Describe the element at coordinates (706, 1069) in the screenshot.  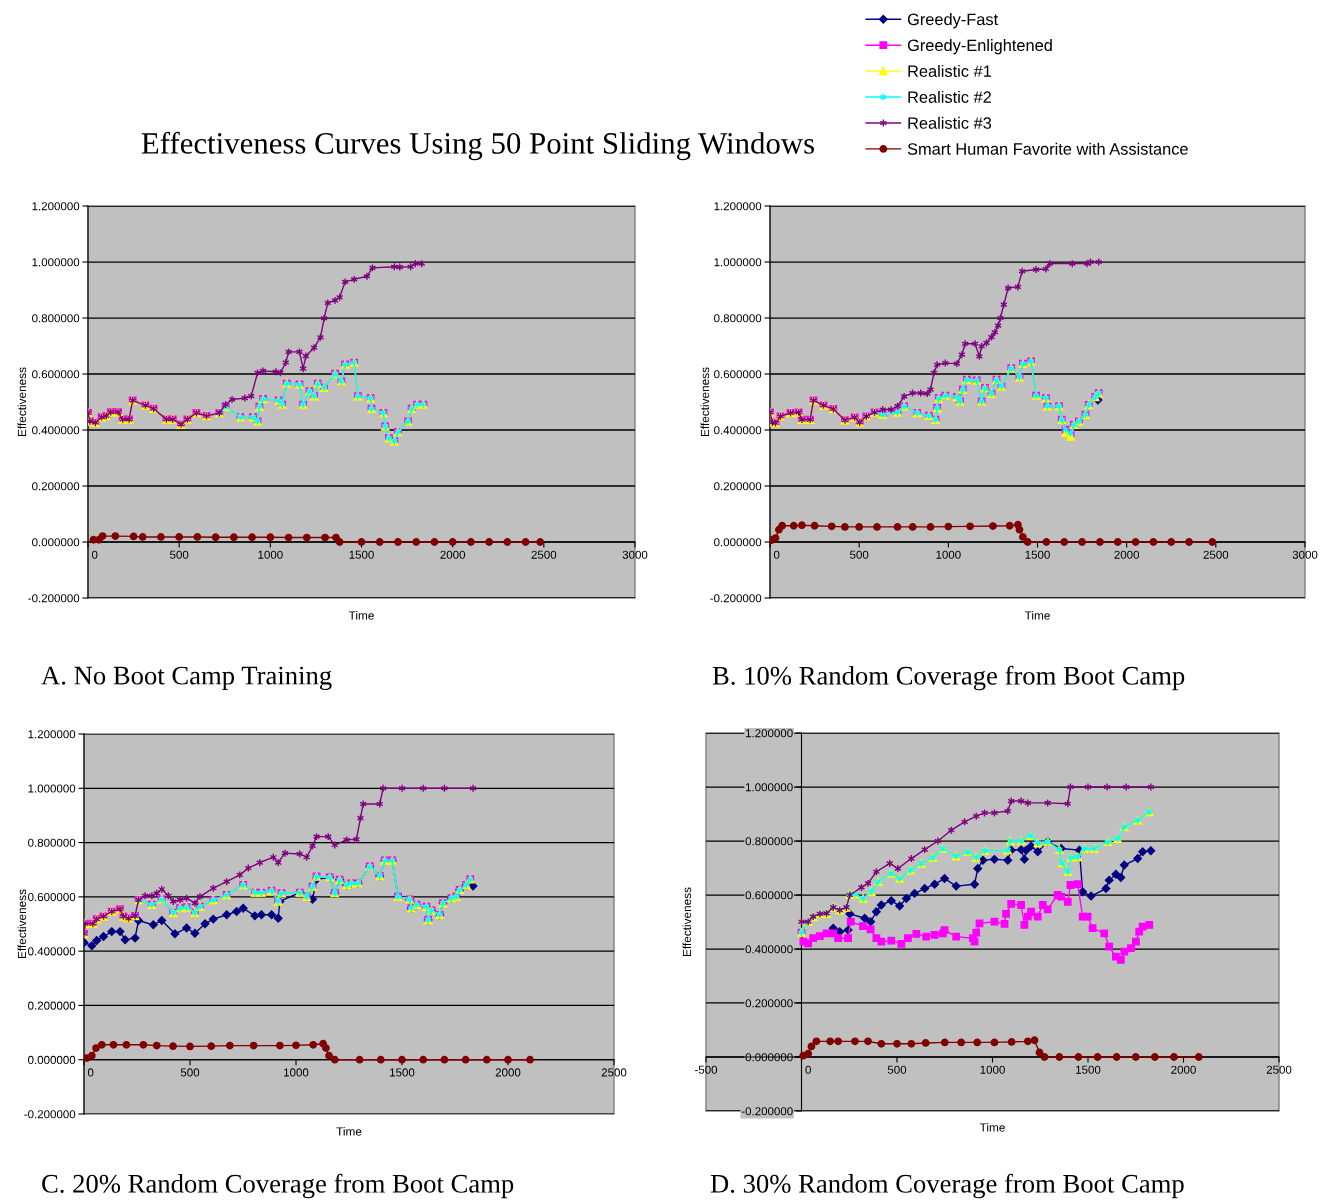
I see `x-tick-label: -500` at that location.